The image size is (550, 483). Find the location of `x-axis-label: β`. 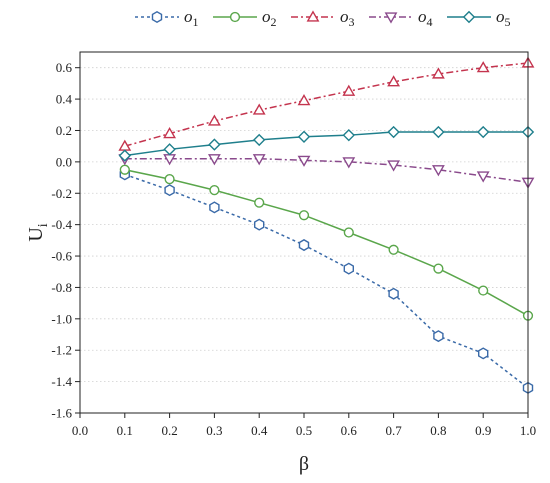

x-axis-label: β is located at coordinates (304, 464).